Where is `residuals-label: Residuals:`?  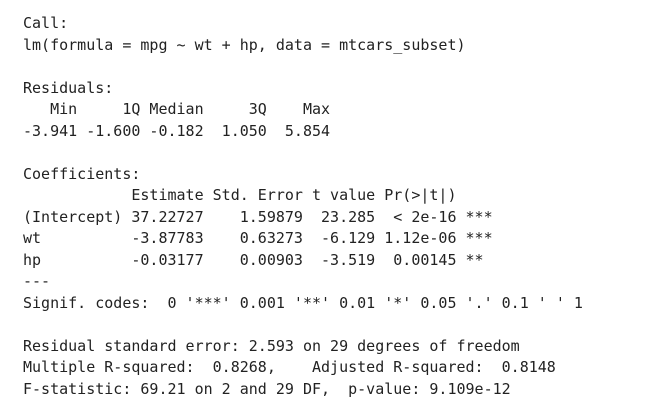
residuals-label: Residuals: is located at coordinates (68, 87).